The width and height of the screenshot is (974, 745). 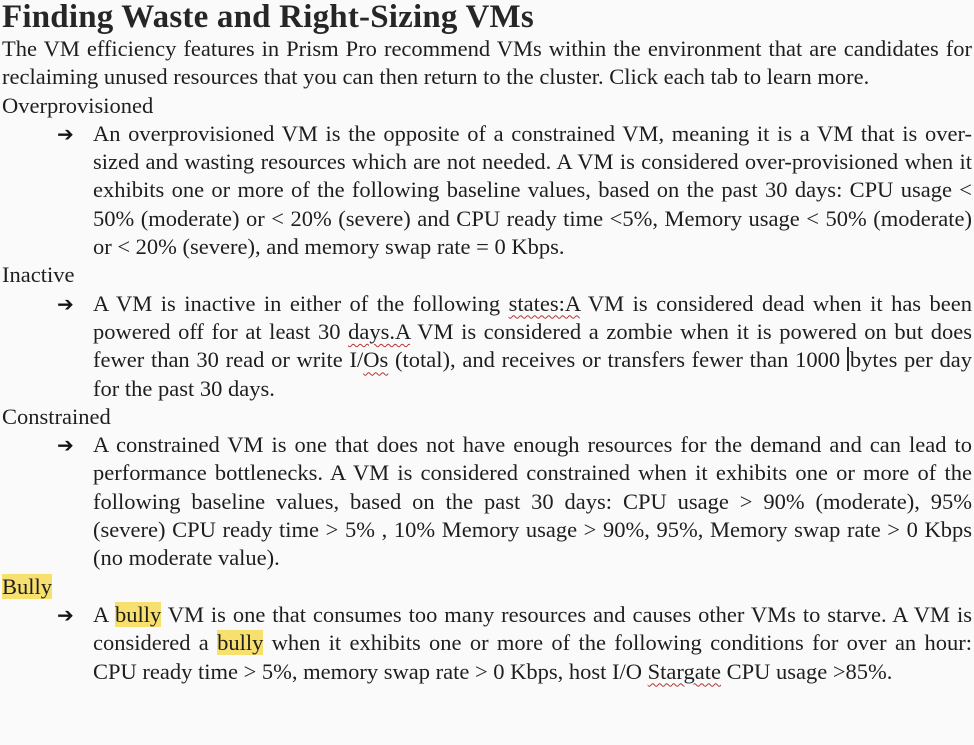 What do you see at coordinates (376, 360) in the screenshot?
I see `misspelled-text: Os` at bounding box center [376, 360].